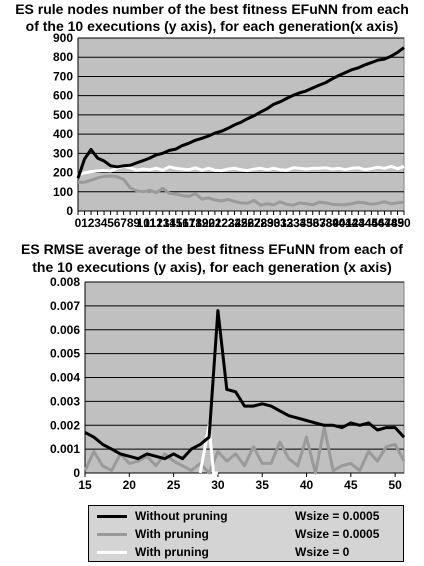  I want to click on chart2-y-tick-label: 0.006, so click(65, 330).